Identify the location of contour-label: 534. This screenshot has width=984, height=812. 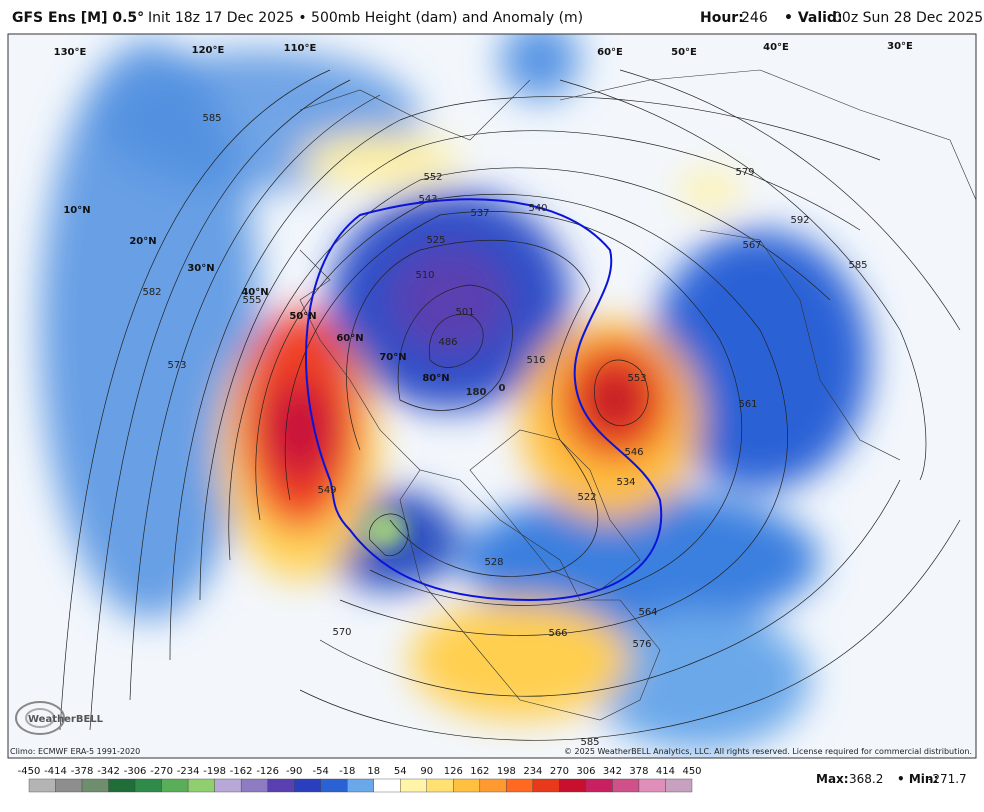
(625, 482).